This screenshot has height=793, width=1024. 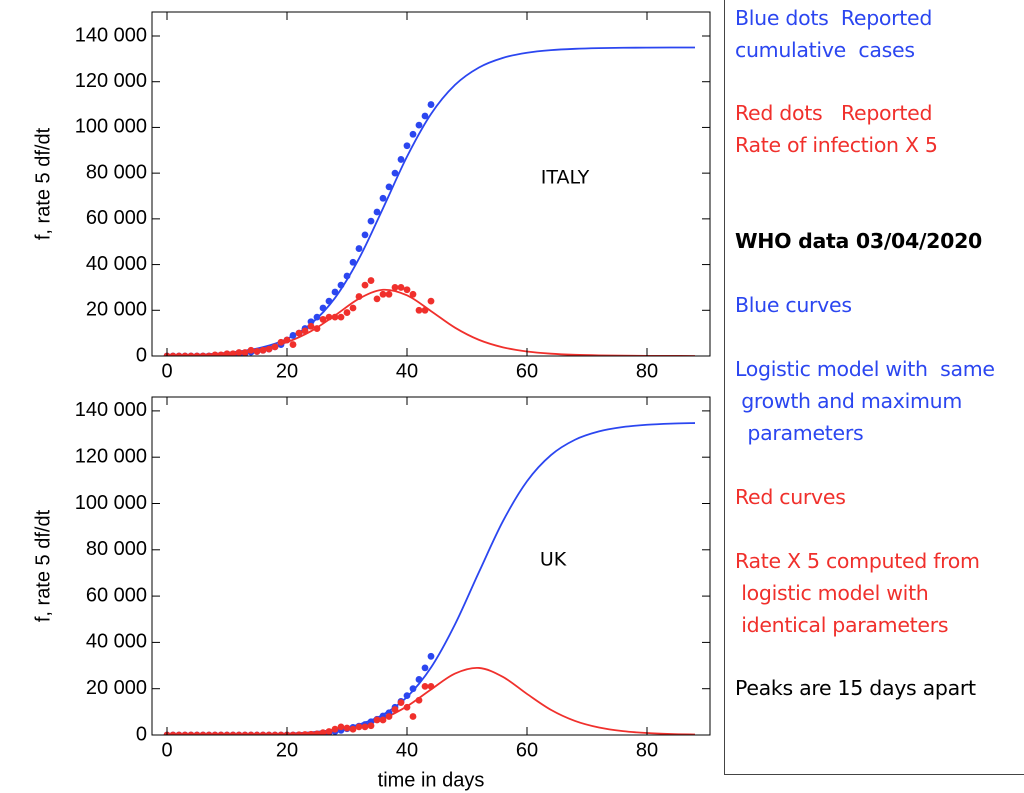 I want to click on note-line: cumulative cases, so click(x=825, y=50).